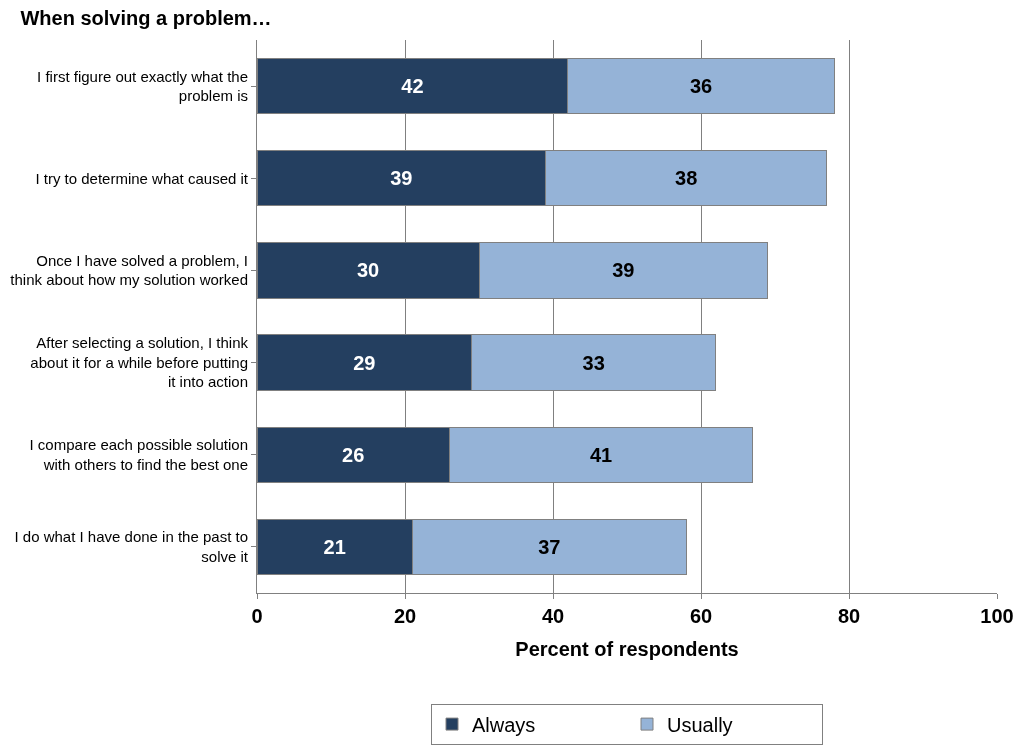 Image resolution: width=1024 pixels, height=755 pixels. Describe the element at coordinates (701, 86) in the screenshot. I see `data-label: 36` at that location.